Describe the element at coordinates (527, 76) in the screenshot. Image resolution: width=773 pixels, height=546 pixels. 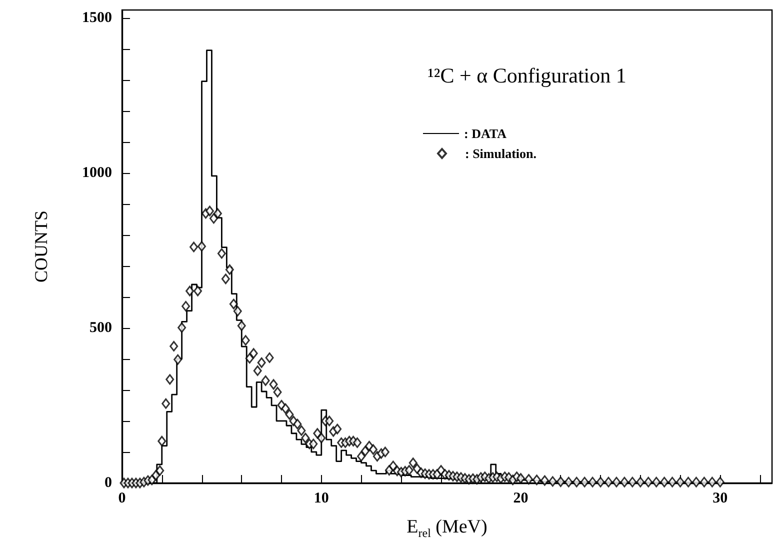
I see `text: ¹²C + α Configuration 1` at that location.